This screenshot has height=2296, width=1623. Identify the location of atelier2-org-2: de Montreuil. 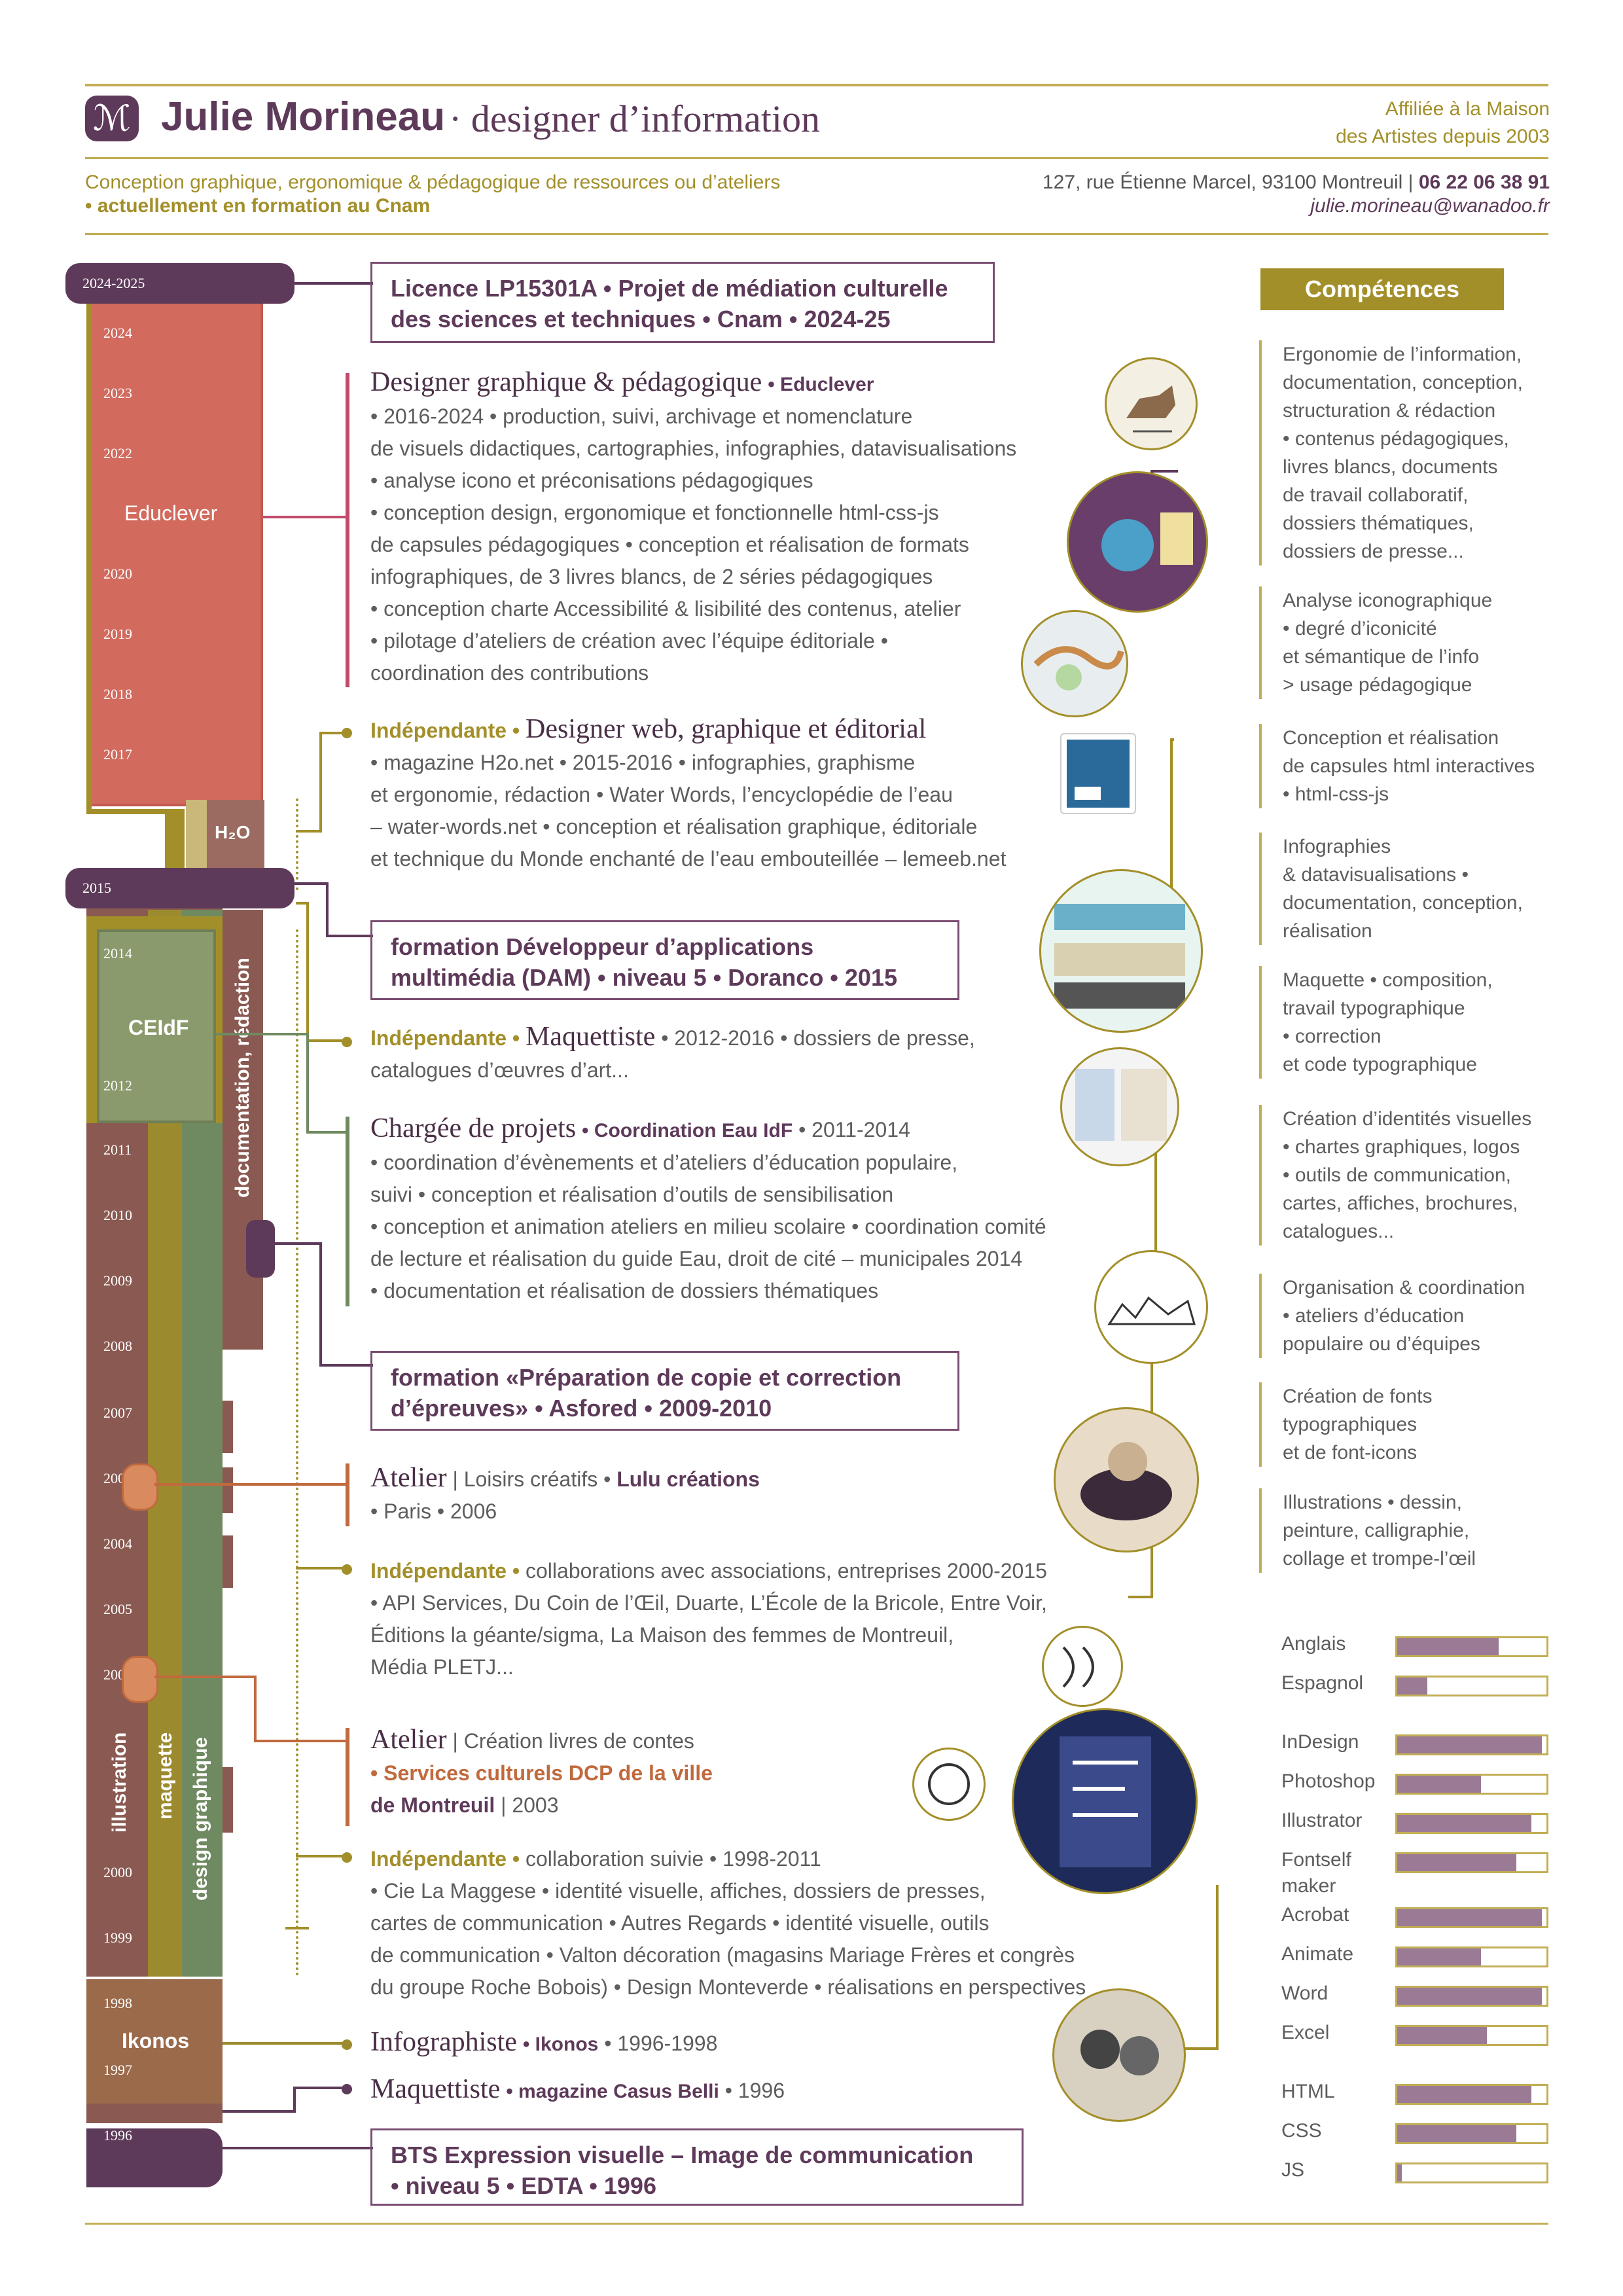
(433, 1805).